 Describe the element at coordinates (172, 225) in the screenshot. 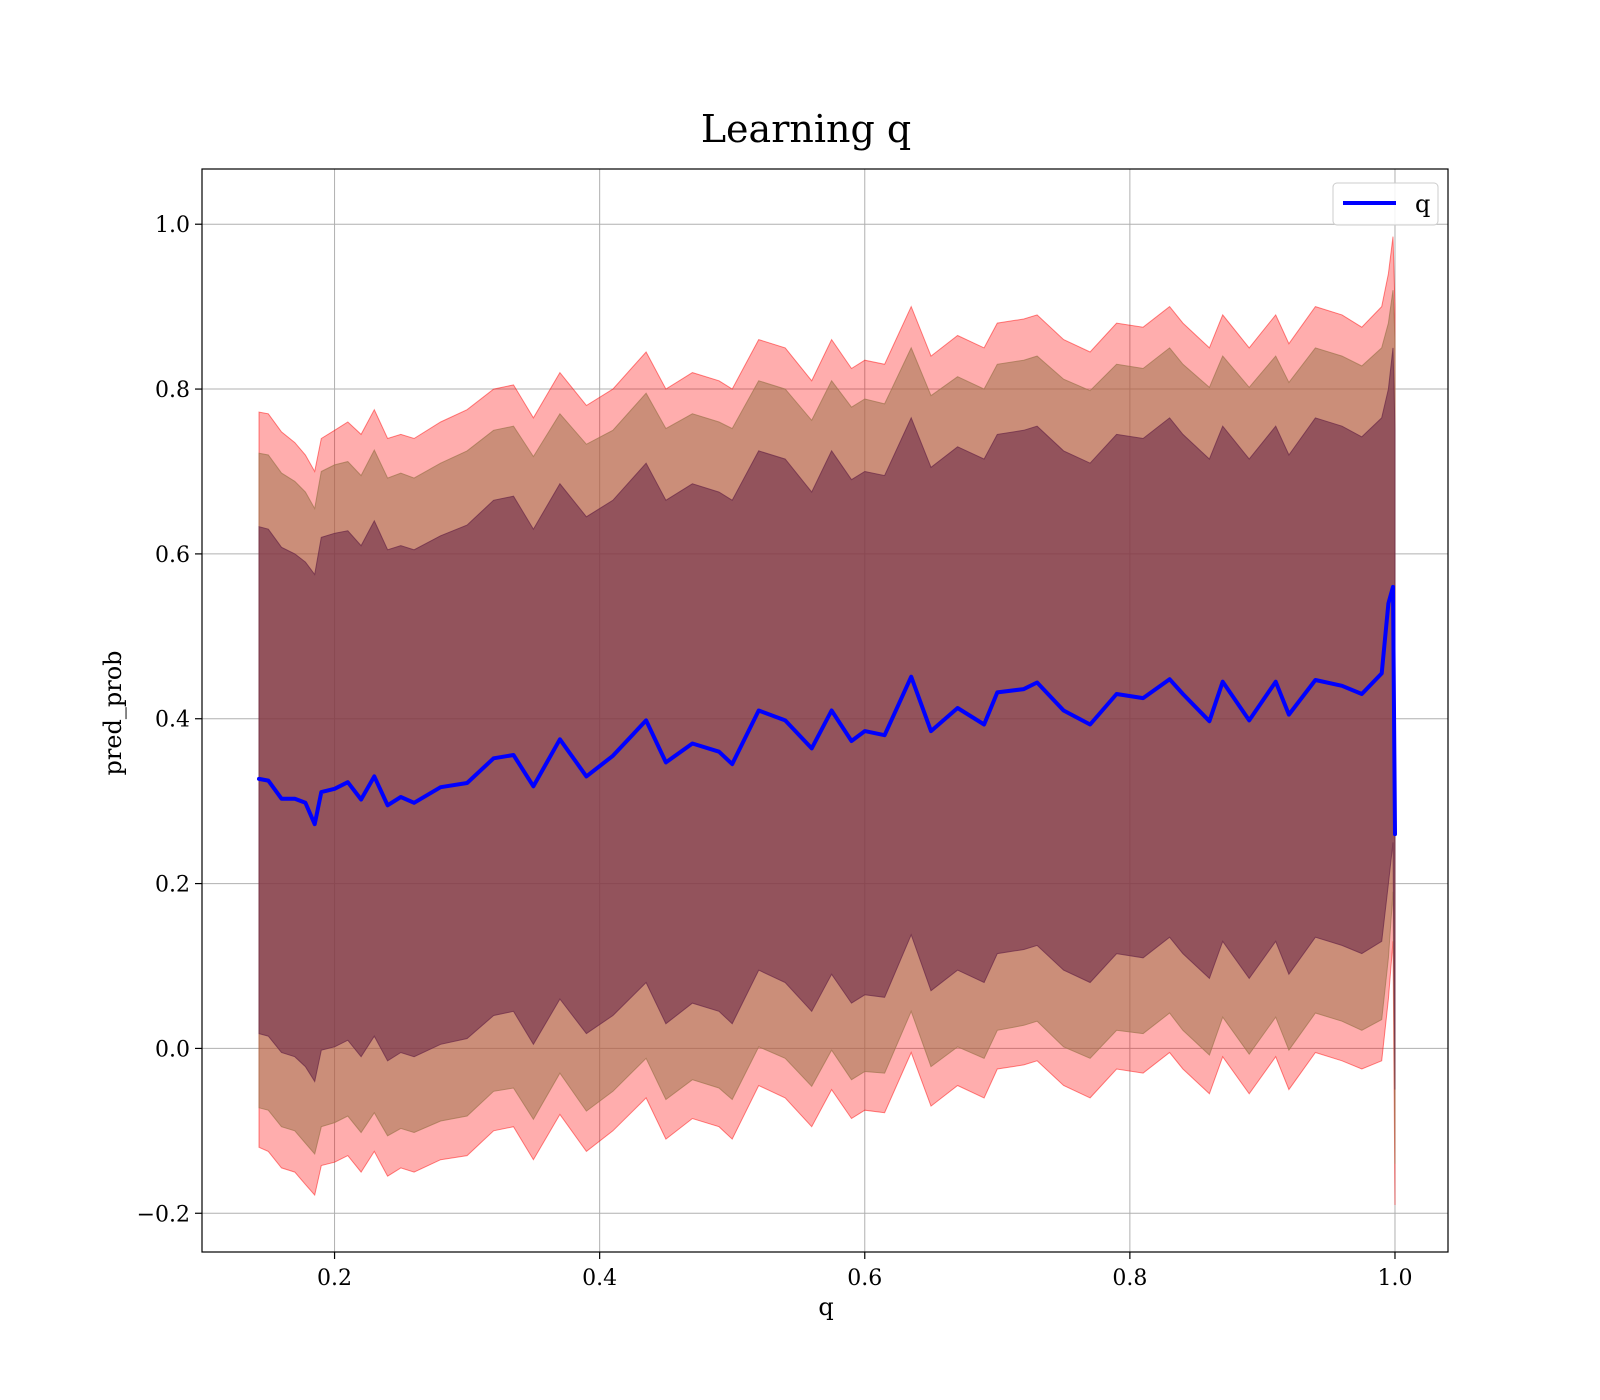

I see `y-tick-label-6: 1.0` at that location.